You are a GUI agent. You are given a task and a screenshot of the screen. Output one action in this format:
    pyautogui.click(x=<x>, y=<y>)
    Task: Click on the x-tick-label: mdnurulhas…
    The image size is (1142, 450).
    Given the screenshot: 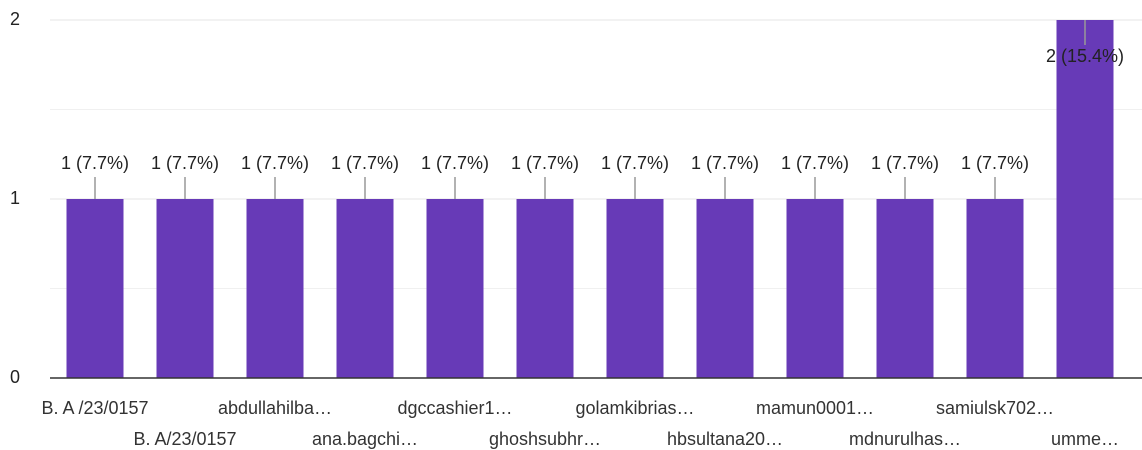 What is the action you would take?
    pyautogui.click(x=905, y=439)
    